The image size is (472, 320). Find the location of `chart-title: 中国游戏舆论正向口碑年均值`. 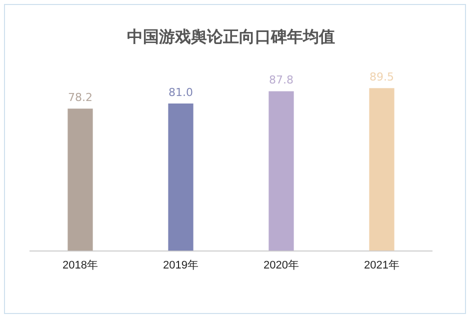

chart-title: 中国游戏舆论正向口碑年均值 is located at coordinates (231, 36).